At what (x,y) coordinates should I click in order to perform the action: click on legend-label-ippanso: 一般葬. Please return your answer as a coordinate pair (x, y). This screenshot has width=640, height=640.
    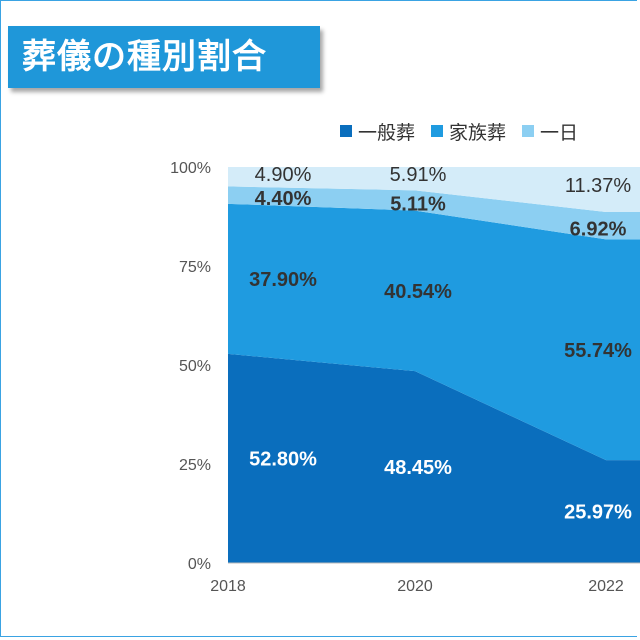
    Looking at the image, I should click on (387, 132).